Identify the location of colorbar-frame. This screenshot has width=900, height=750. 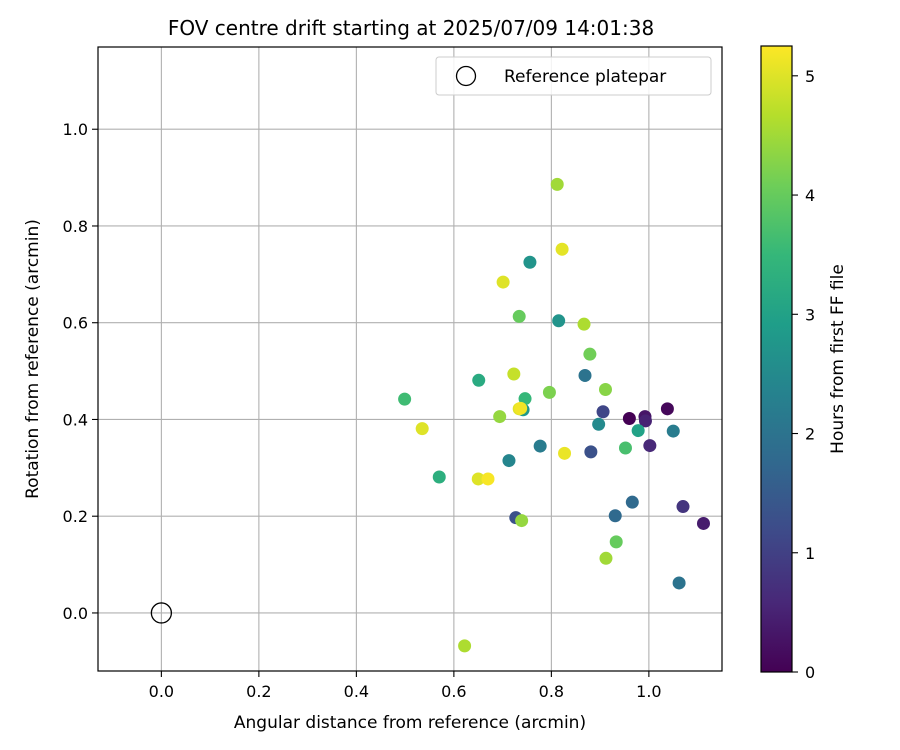
(776, 359).